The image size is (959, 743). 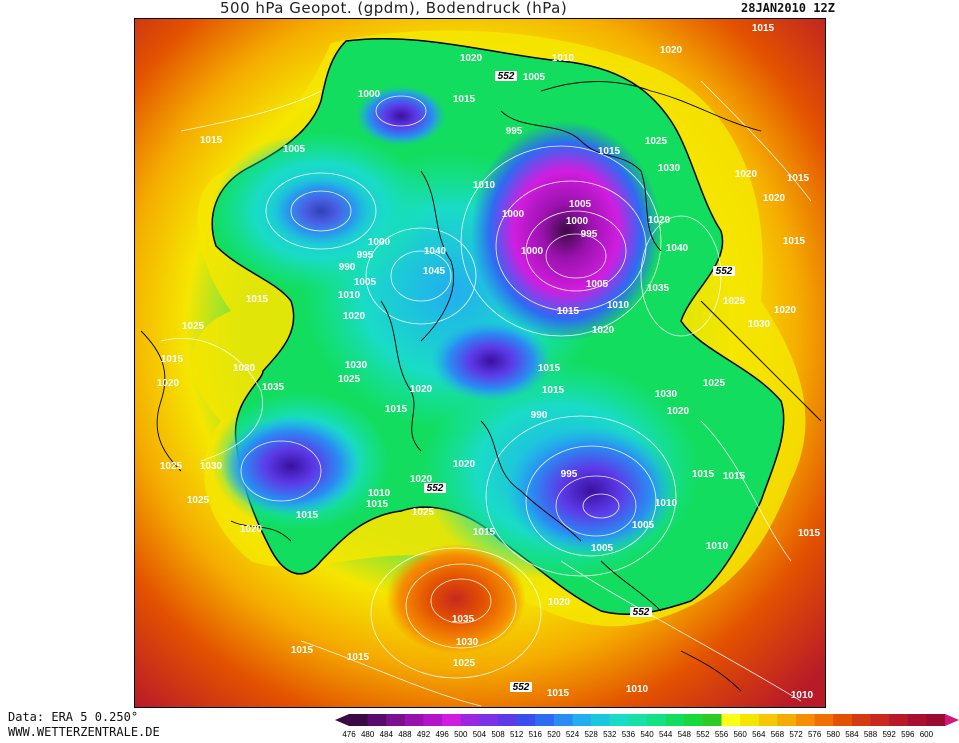 I want to click on colorbar-tick-label: 560, so click(x=740, y=734).